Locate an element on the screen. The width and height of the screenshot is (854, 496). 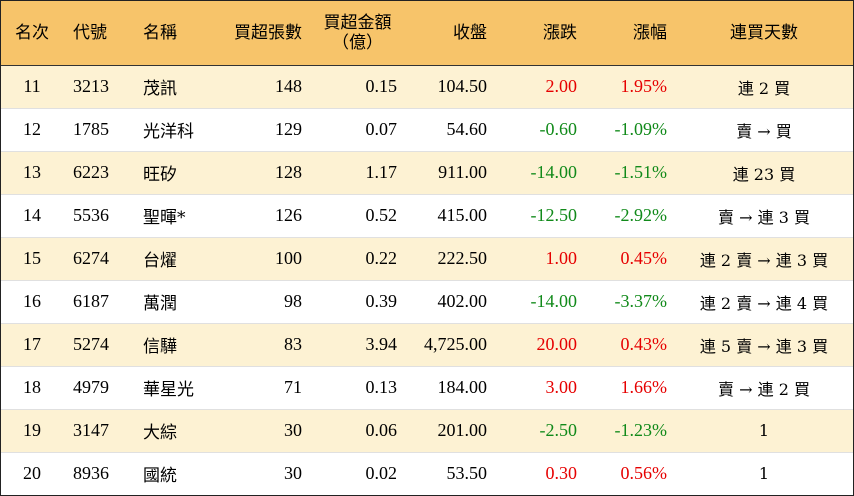
rank-cell: 13 is located at coordinates (32, 172).